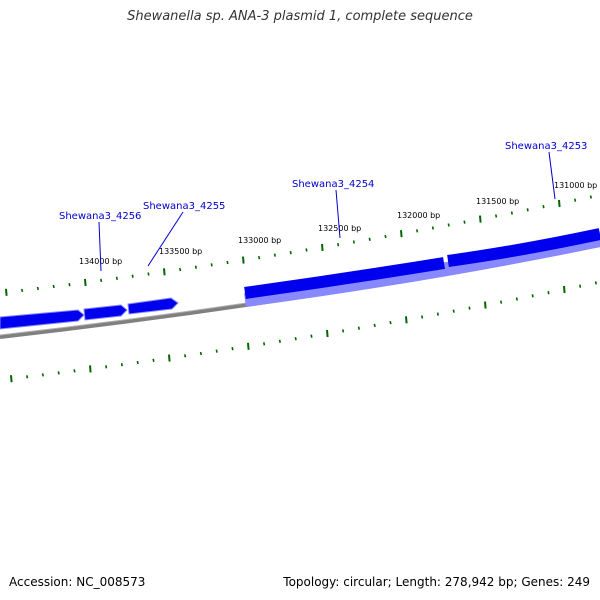 The height and width of the screenshot is (600, 600). I want to click on tick-label-133500: 133500 bp, so click(180, 251).